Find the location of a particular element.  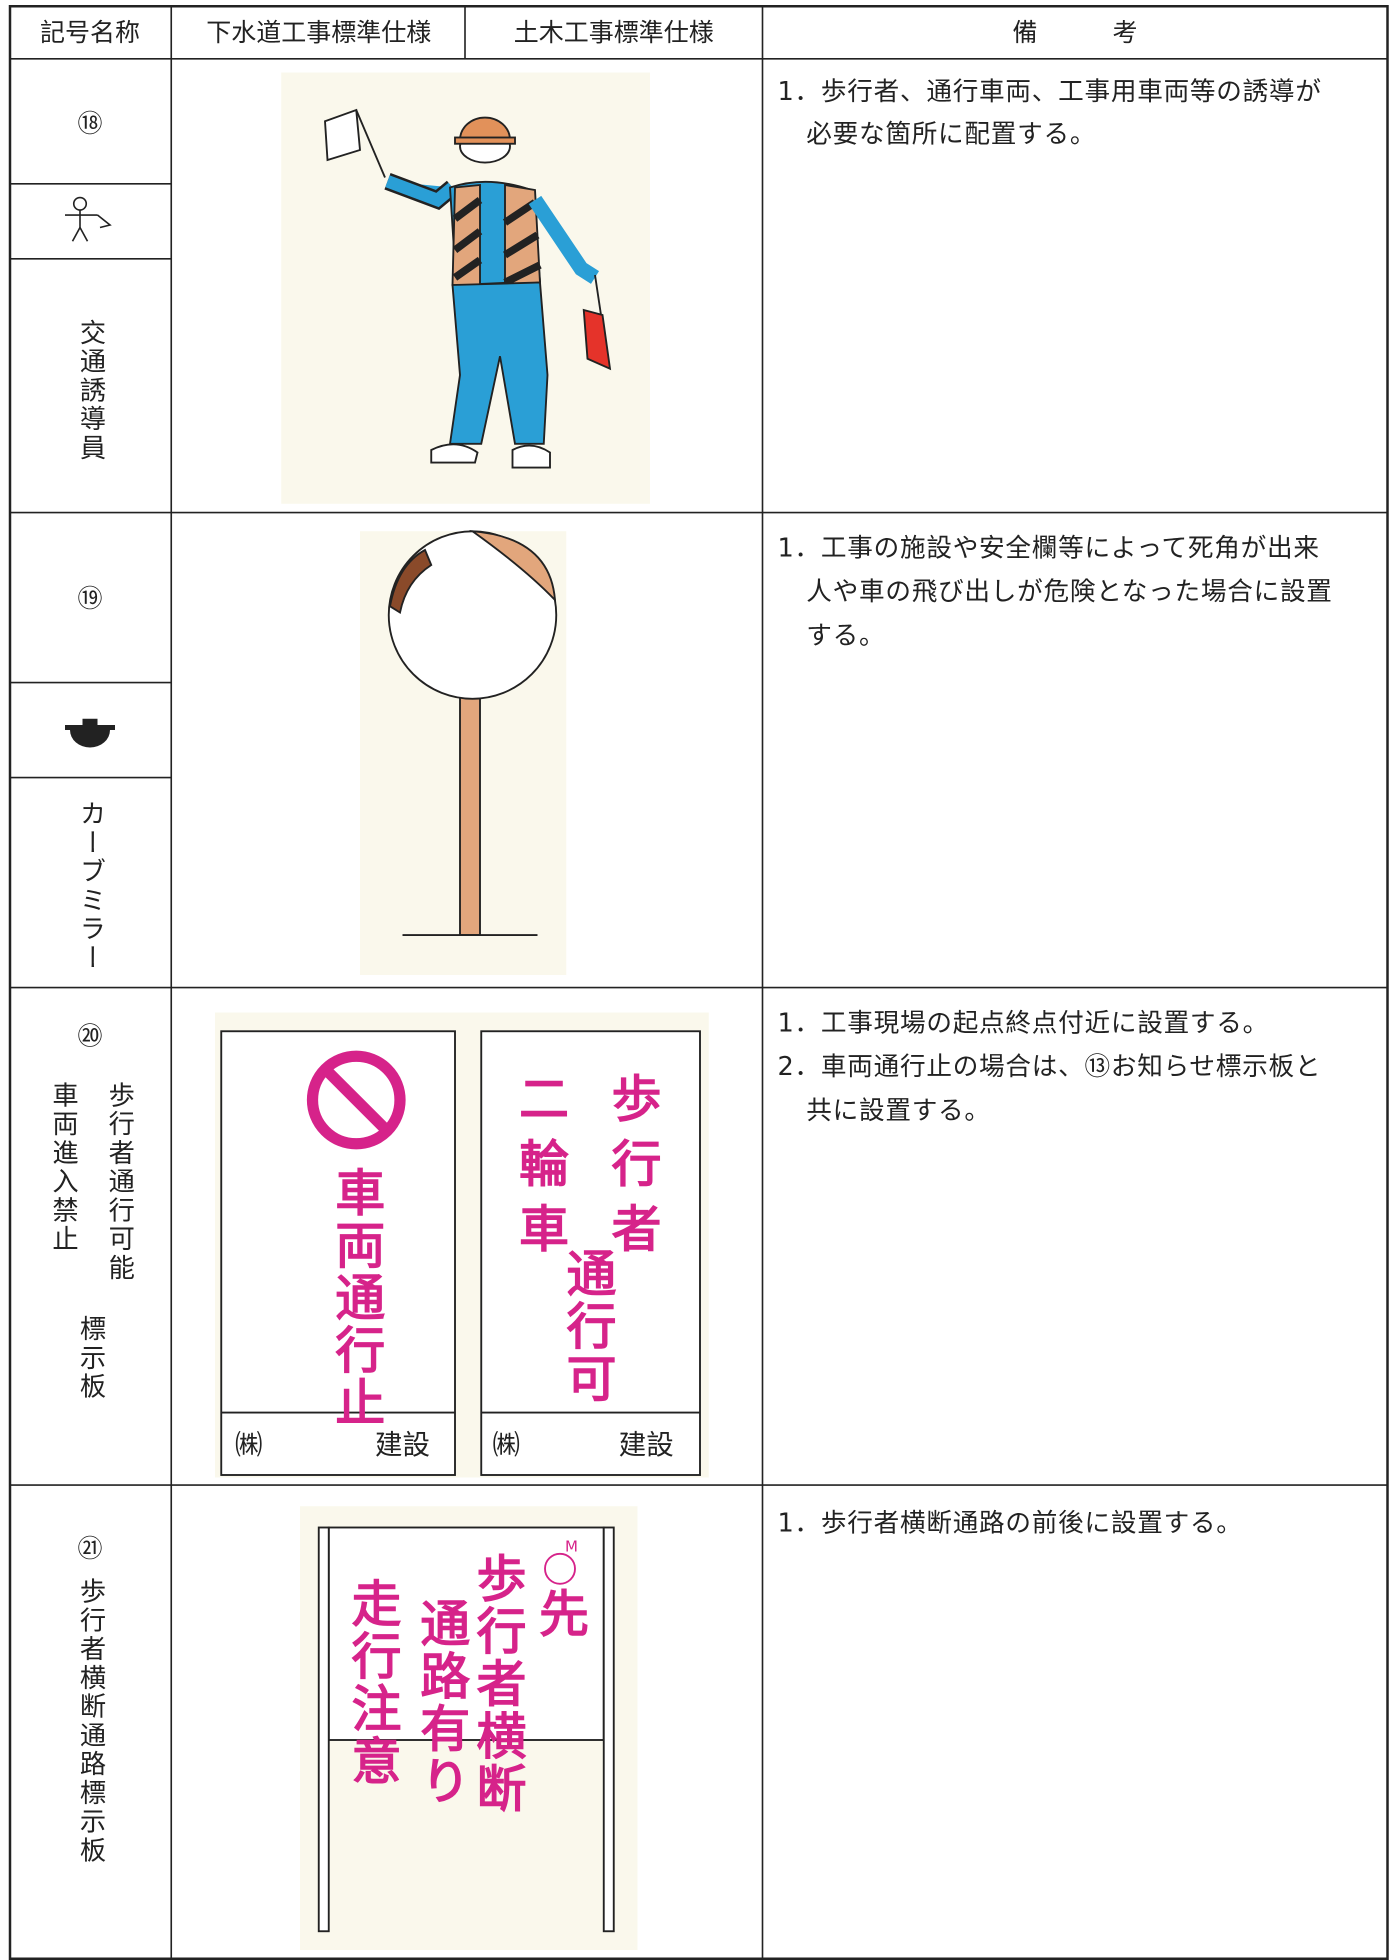

row-name: 標示板 is located at coordinates (90, 1358).